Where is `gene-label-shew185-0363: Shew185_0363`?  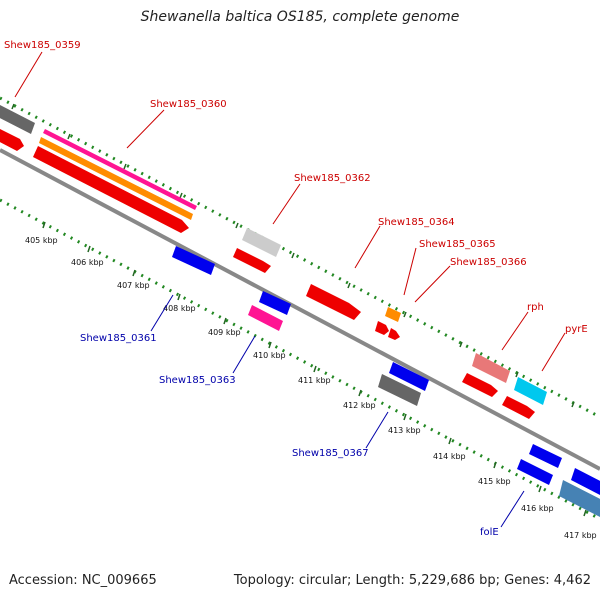
gene-label-shew185-0363: Shew185_0363 is located at coordinates (197, 380).